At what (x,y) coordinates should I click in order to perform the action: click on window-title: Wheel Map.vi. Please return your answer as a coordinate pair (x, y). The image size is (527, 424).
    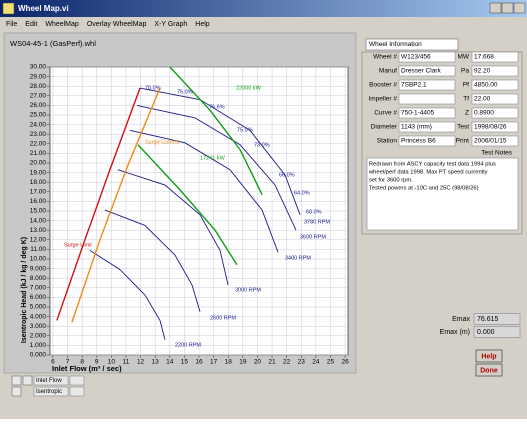
    Looking at the image, I should click on (43, 8).